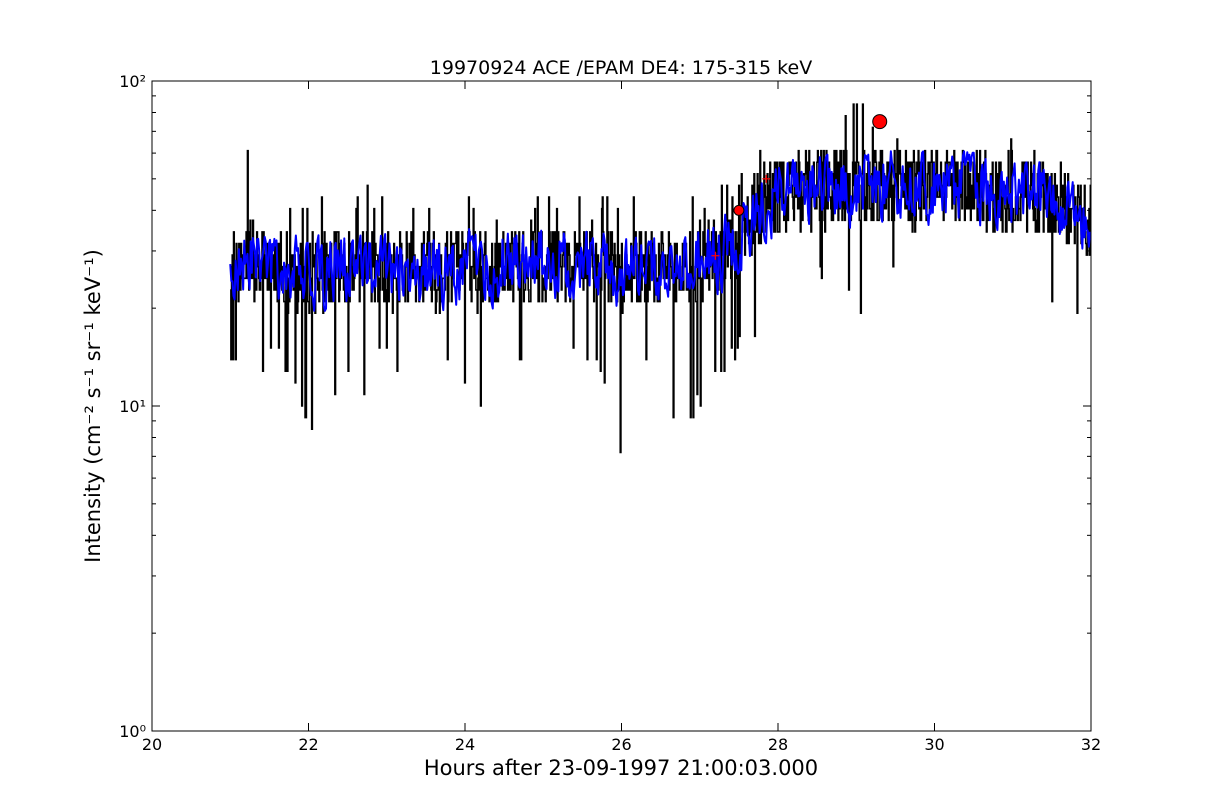 This screenshot has height=812, width=1212. What do you see at coordinates (660, 231) in the screenshot?
I see `series-blue-line` at bounding box center [660, 231].